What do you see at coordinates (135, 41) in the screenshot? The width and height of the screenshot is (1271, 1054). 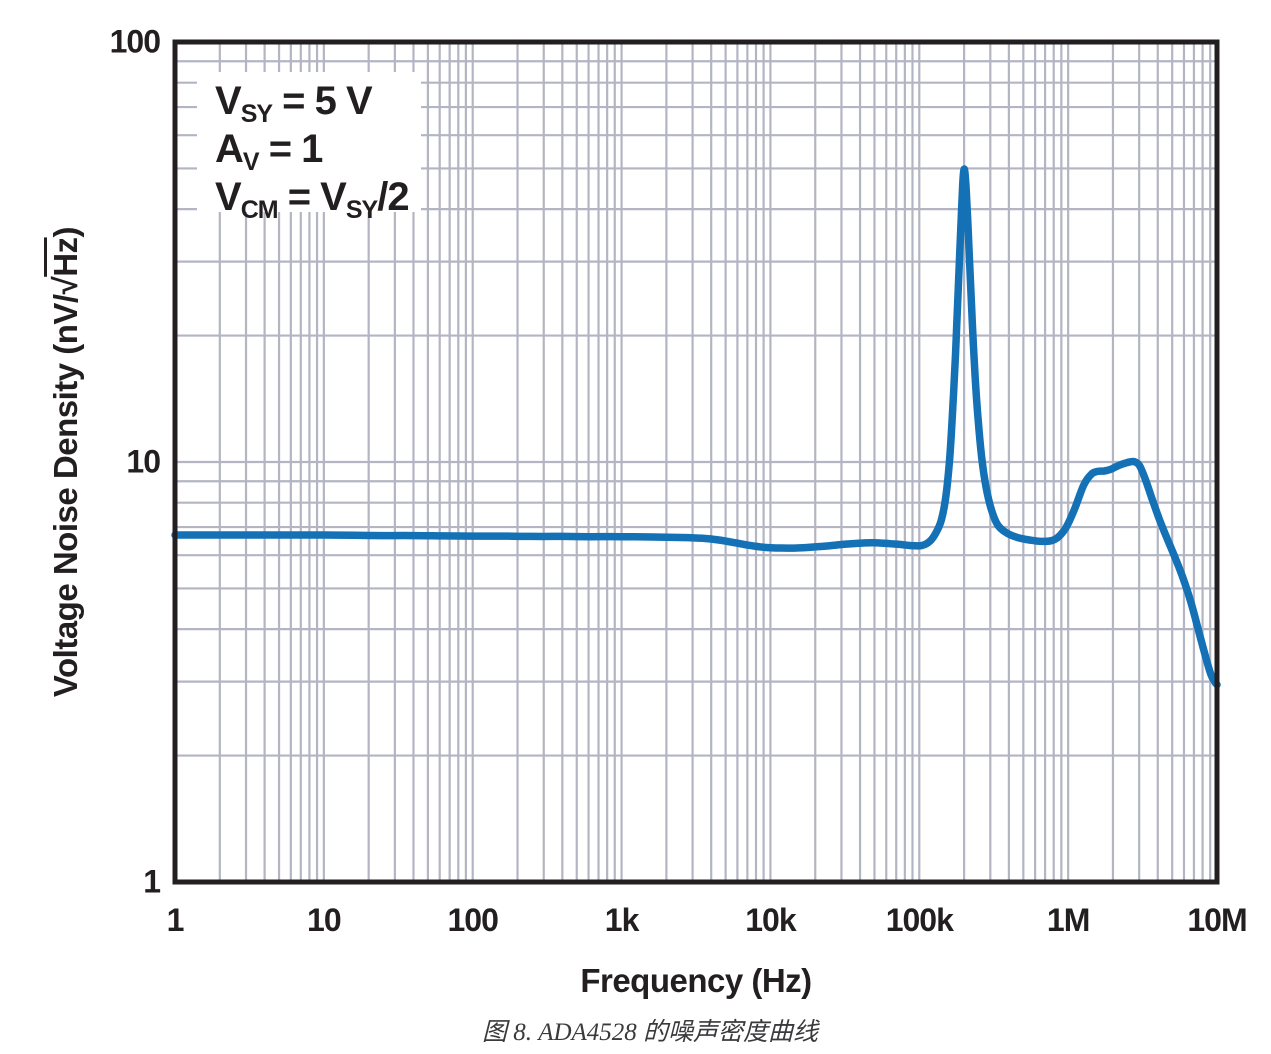 I see `y-tick-label: 100` at bounding box center [135, 41].